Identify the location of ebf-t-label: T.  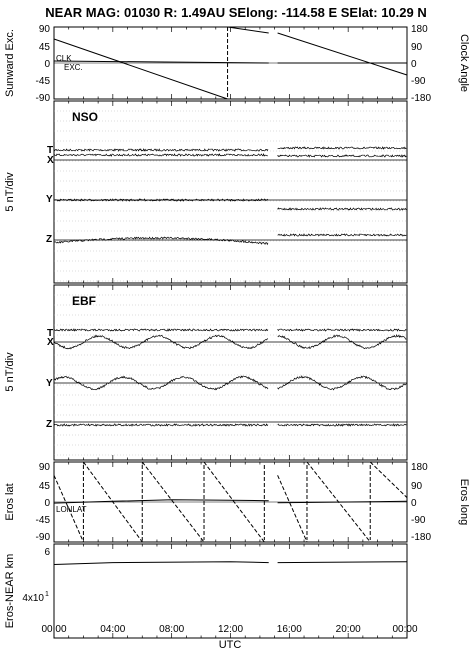
(50, 333).